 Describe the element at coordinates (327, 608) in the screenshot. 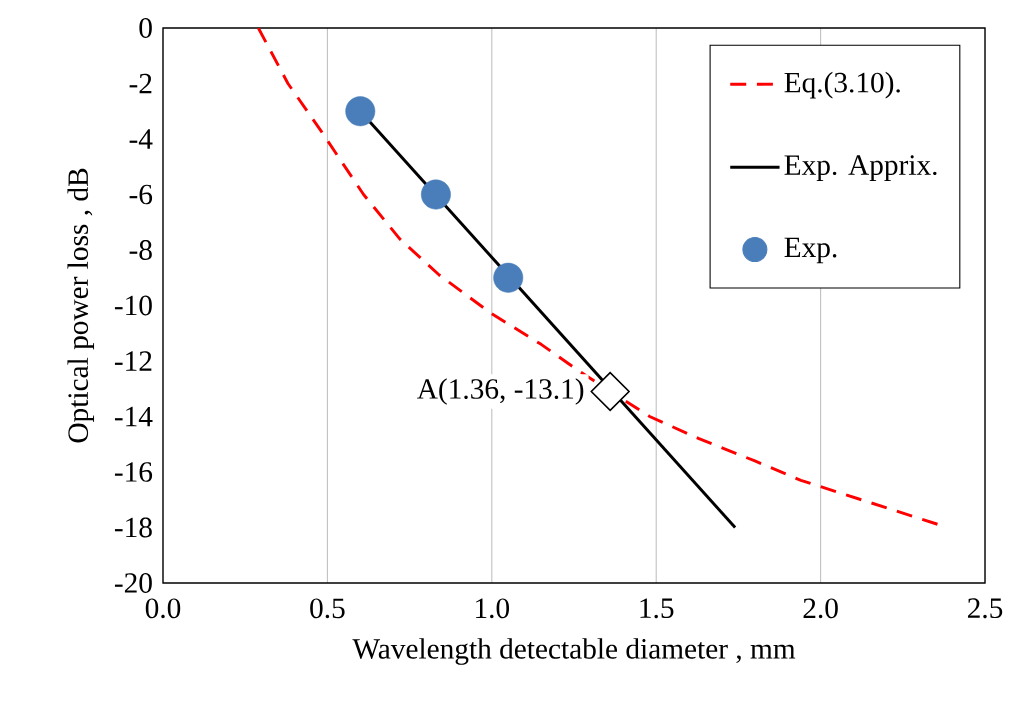

I see `x-tick-label: 0.5` at that location.